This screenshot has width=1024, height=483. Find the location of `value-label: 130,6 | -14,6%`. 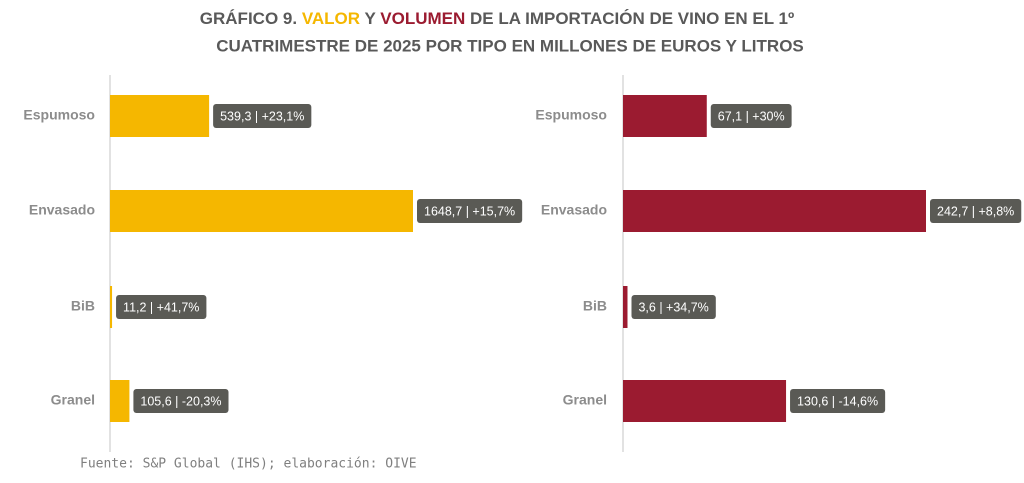

value-label: 130,6 | -14,6% is located at coordinates (837, 401).